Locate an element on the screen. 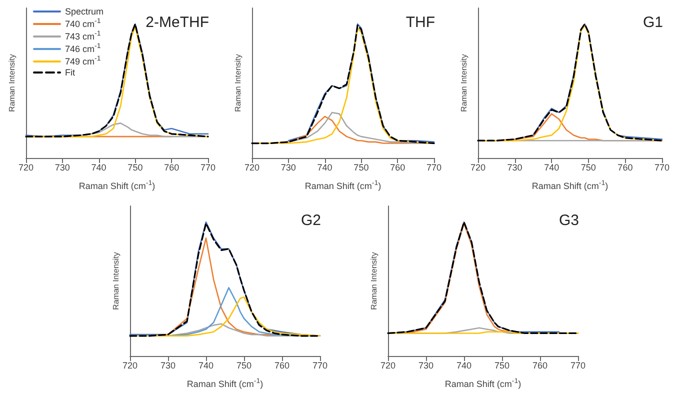 The height and width of the screenshot is (396, 676). legend-label: Fit is located at coordinates (70, 73).